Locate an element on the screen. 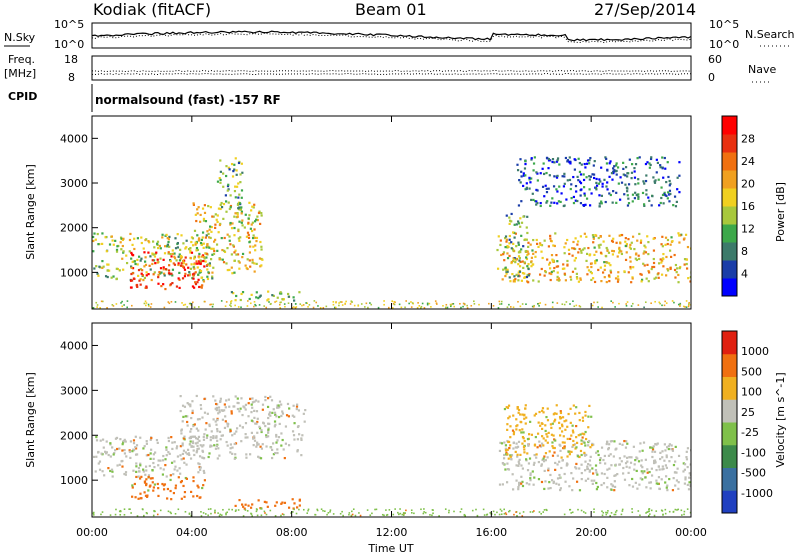 This screenshot has height=554, width=800. station-title: Kodiak (fitACF) is located at coordinates (152, 9).